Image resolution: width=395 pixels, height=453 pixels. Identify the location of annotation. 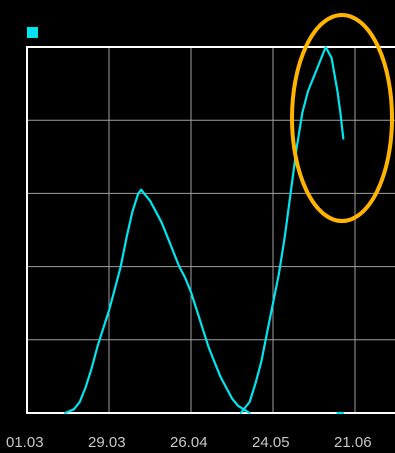
(342, 118).